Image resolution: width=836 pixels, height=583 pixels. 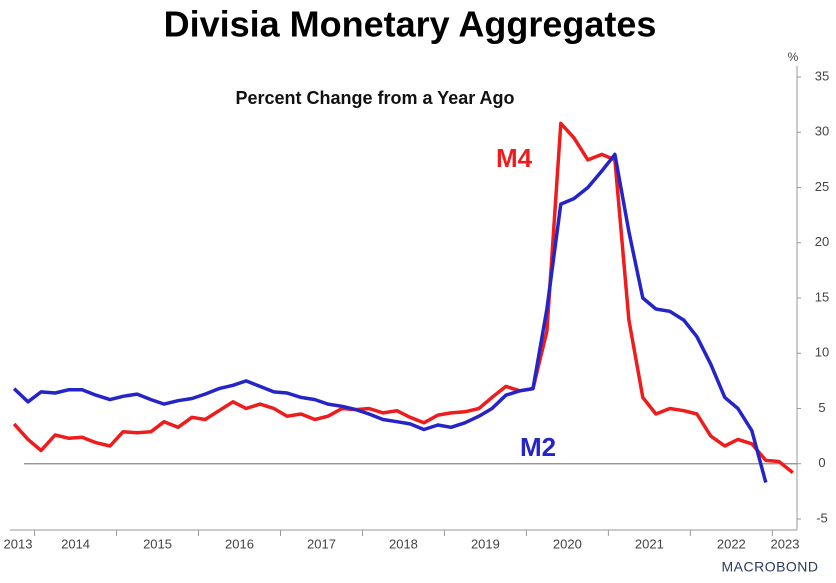 What do you see at coordinates (239, 543) in the screenshot?
I see `x-tick-label: 2016` at bounding box center [239, 543].